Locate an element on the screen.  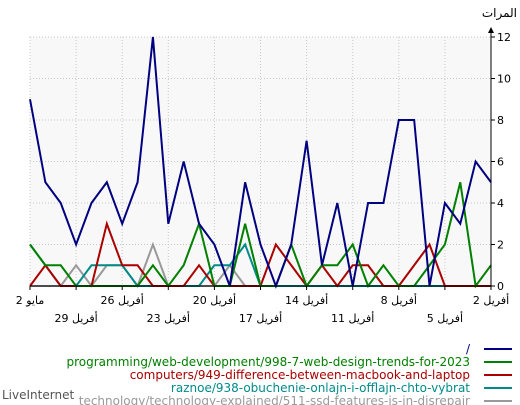
y-tick-label: 10 is located at coordinates (504, 79).